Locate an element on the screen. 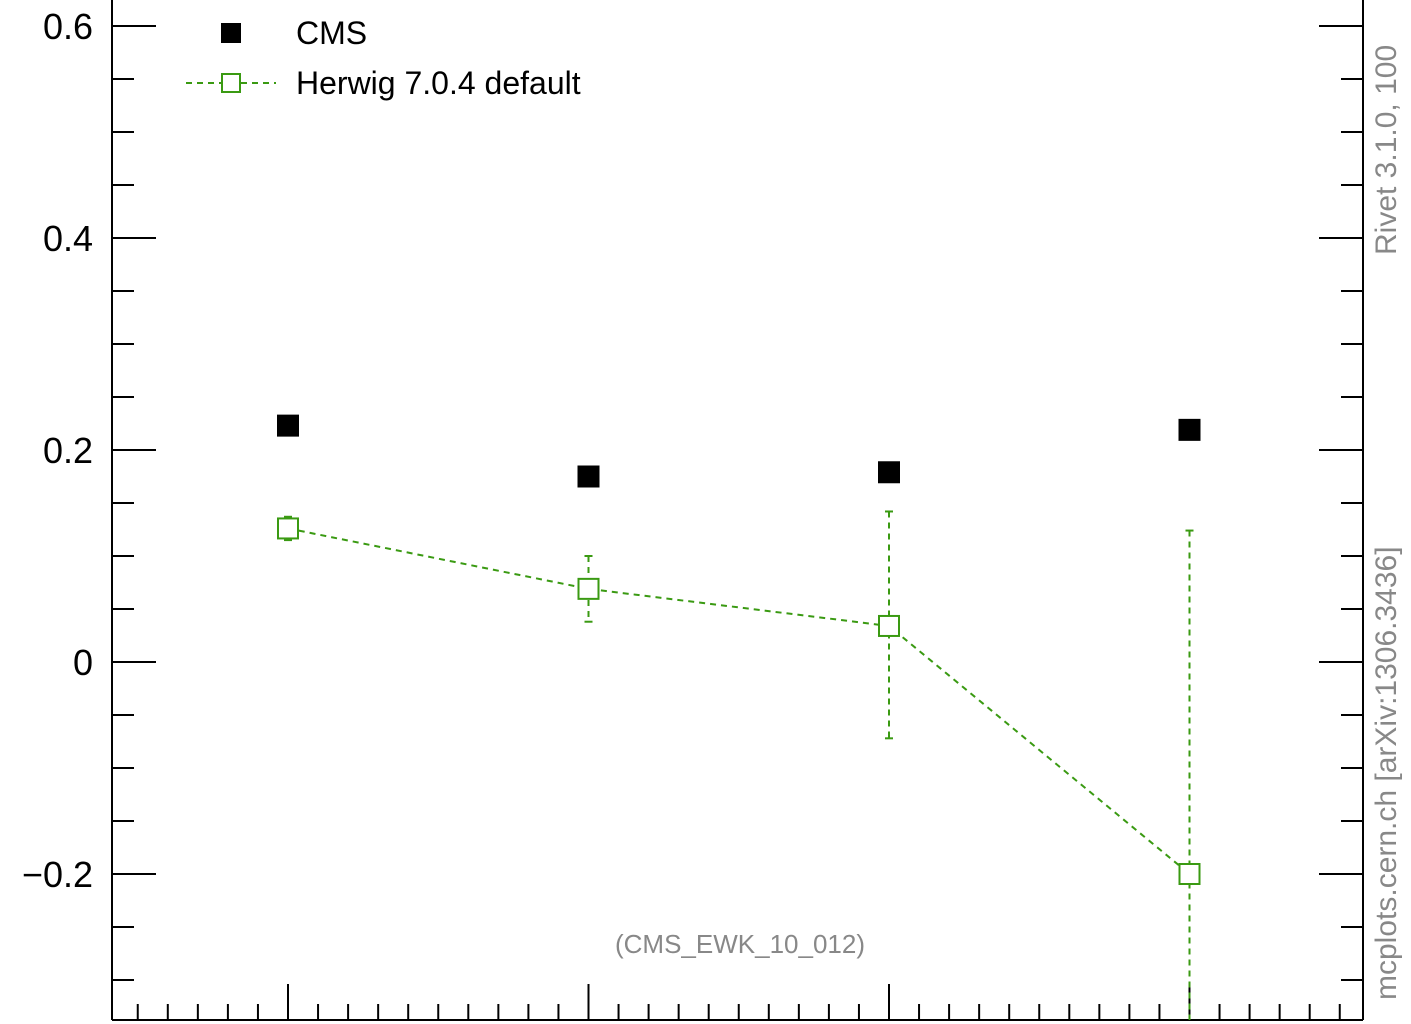 Image resolution: width=1411 pixels, height=1024 pixels. analysis-id-note: (CMS_EWK_10_012) is located at coordinates (740, 944).